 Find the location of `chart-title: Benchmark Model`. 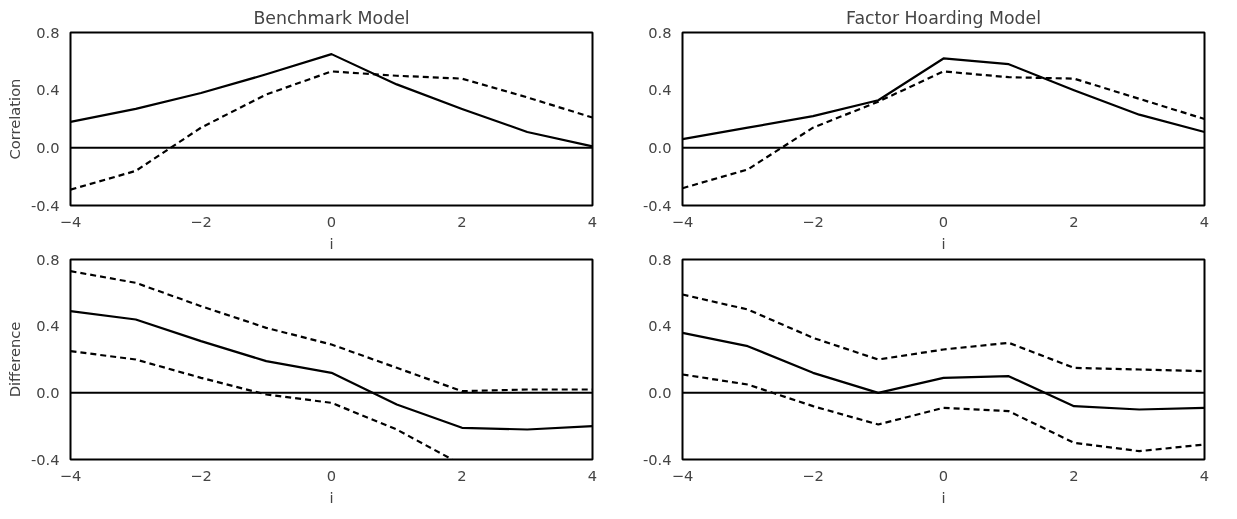

chart-title: Benchmark Model is located at coordinates (331, 17).